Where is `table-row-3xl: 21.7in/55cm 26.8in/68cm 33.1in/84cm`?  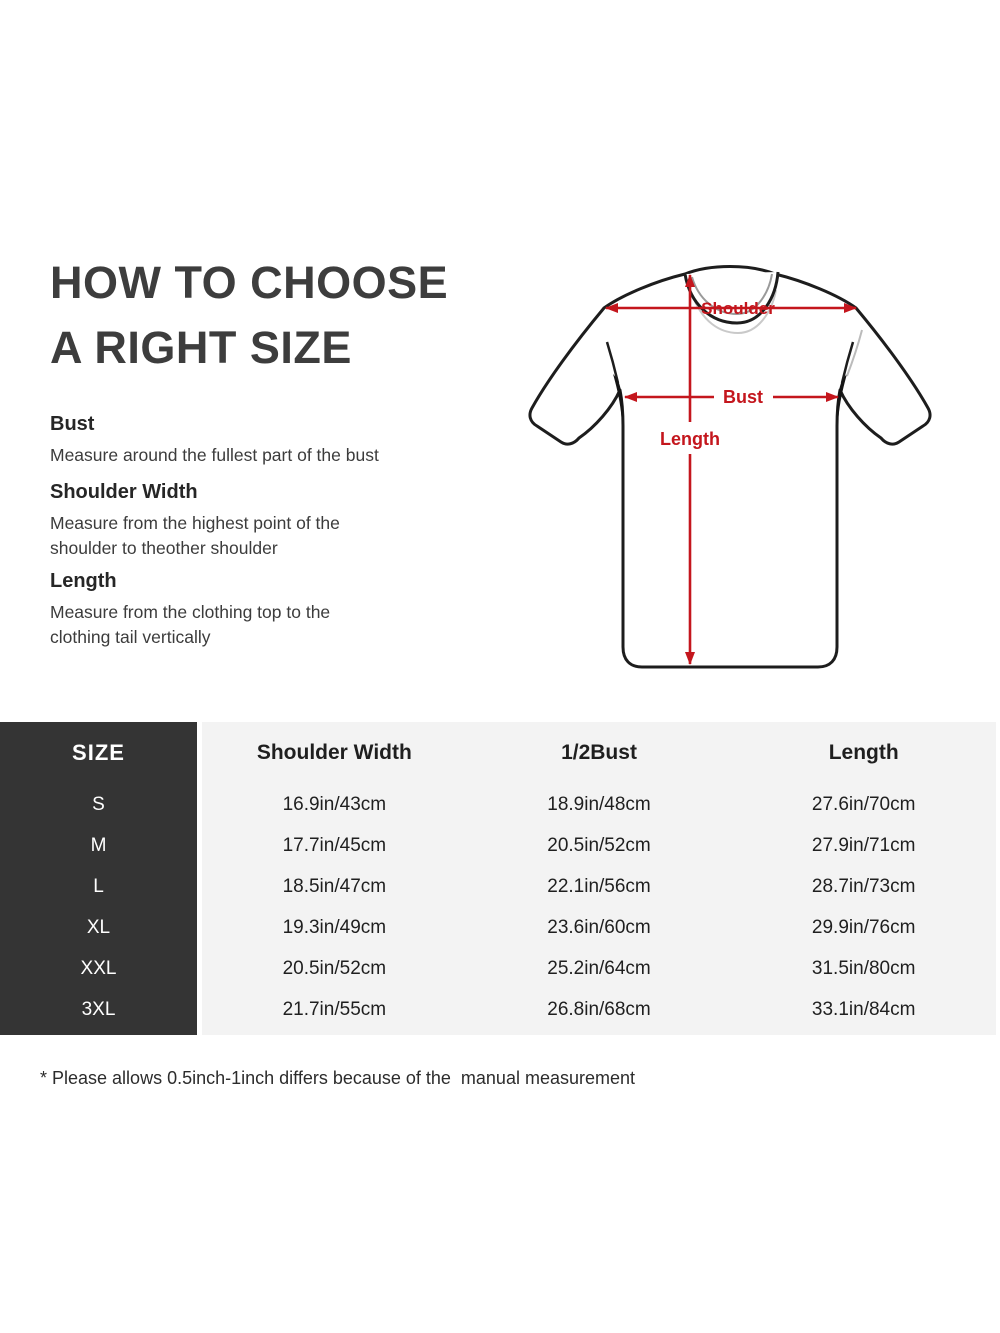 table-row-3xl: 21.7in/55cm 26.8in/68cm 33.1in/84cm is located at coordinates (599, 1010).